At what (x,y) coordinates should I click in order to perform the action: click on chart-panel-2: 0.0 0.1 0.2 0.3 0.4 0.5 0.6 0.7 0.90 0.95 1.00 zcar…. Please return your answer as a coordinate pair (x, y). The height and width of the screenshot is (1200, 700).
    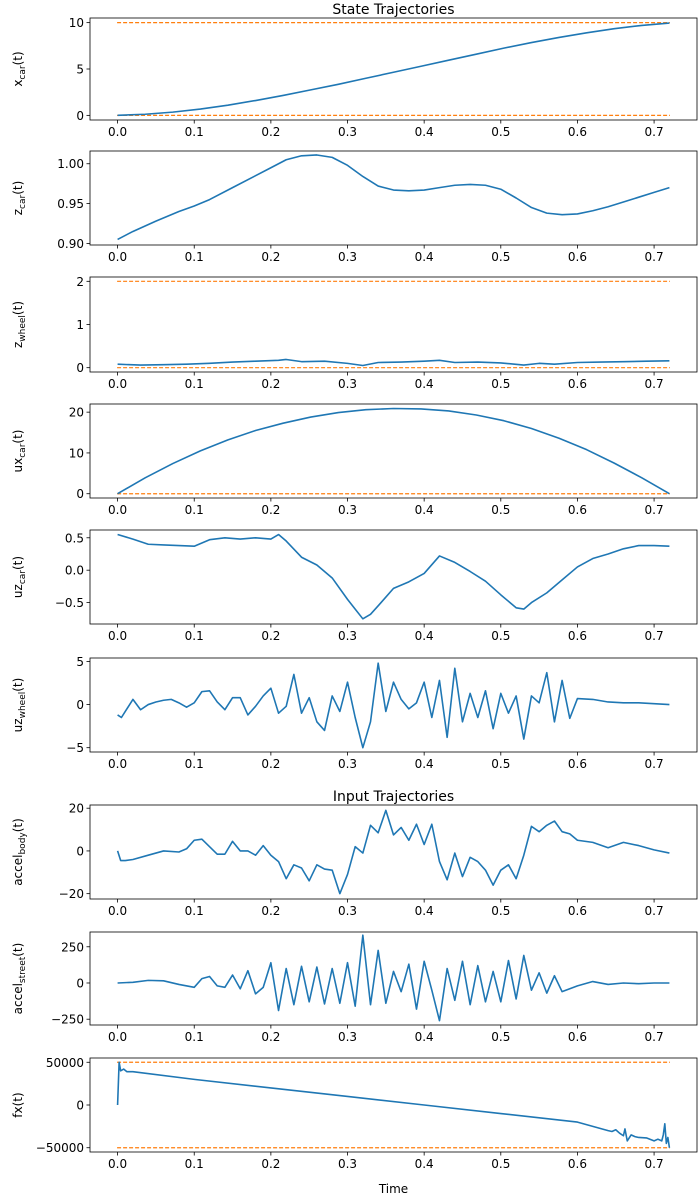
    Looking at the image, I should click on (354, 207).